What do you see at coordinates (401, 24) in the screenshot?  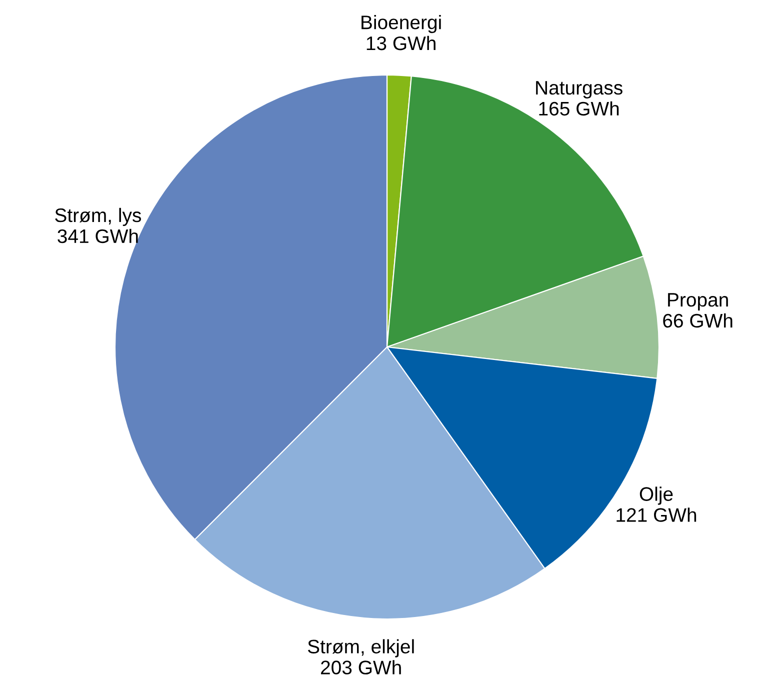 I see `slice-label: Bioenergi` at bounding box center [401, 24].